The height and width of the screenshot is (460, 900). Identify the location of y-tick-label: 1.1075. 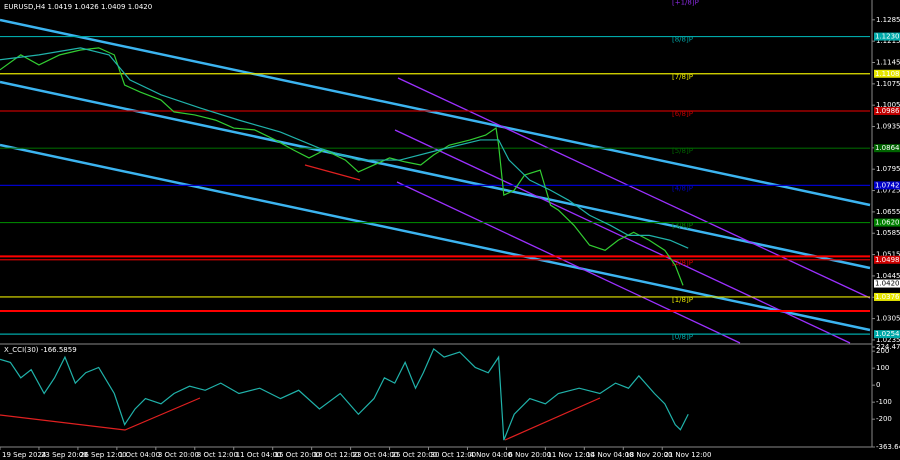
(888, 84).